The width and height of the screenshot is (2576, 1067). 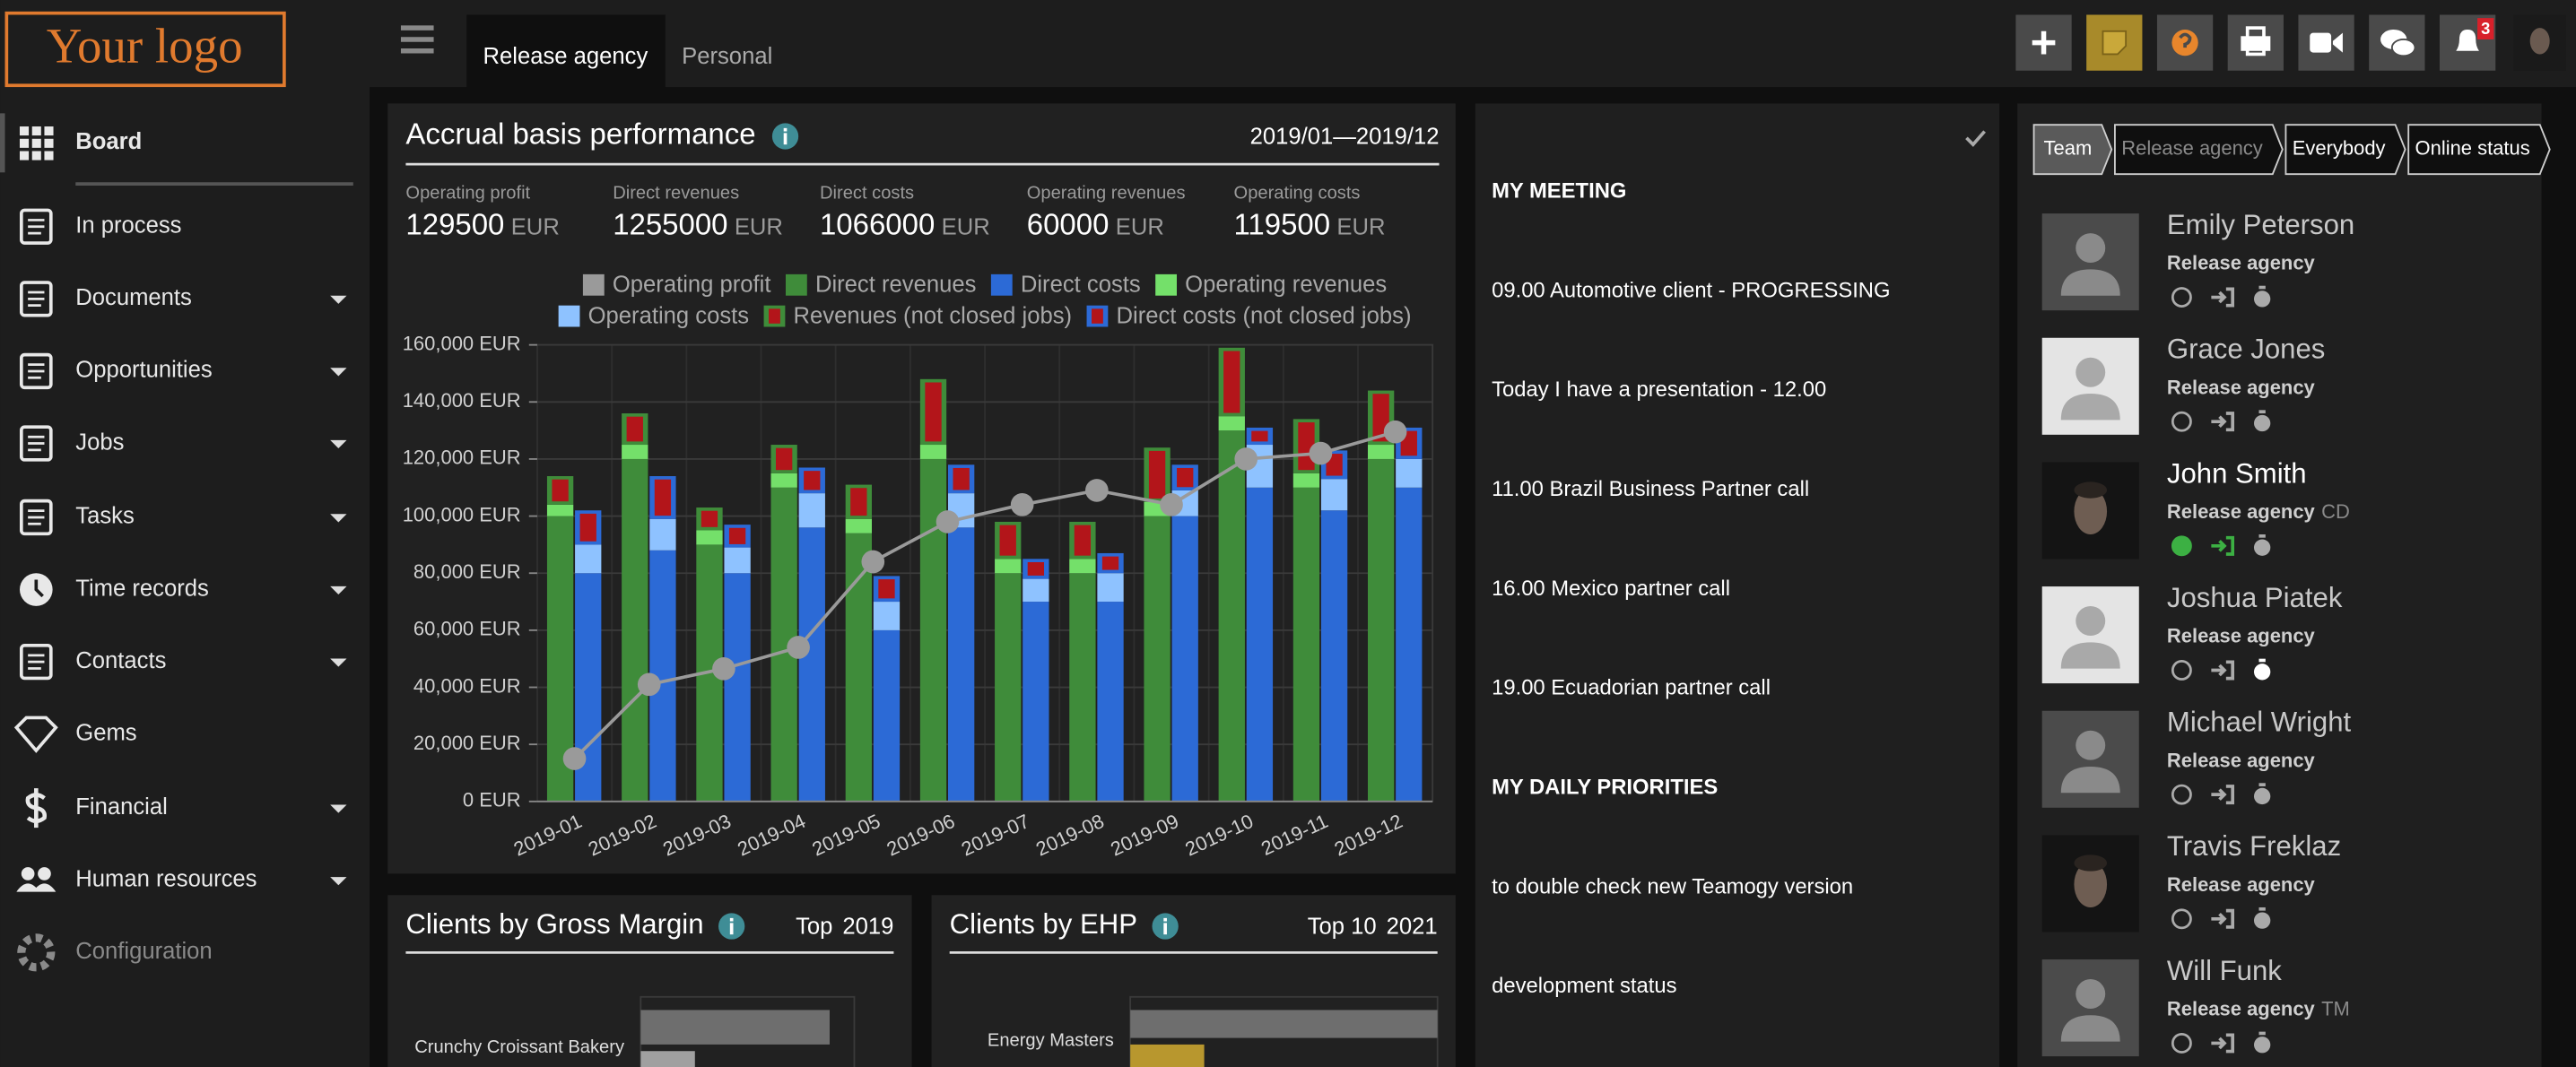 What do you see at coordinates (143, 952) in the screenshot?
I see `nav-label: Configuration` at bounding box center [143, 952].